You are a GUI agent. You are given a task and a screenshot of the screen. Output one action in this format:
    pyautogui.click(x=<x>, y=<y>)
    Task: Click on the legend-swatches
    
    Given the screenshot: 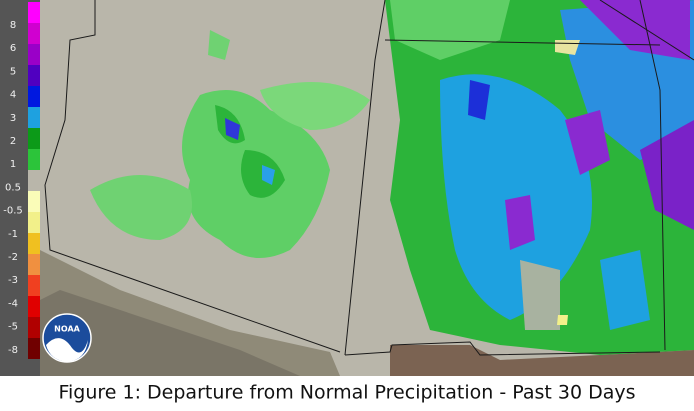 What is the action you would take?
    pyautogui.click(x=34, y=180)
    